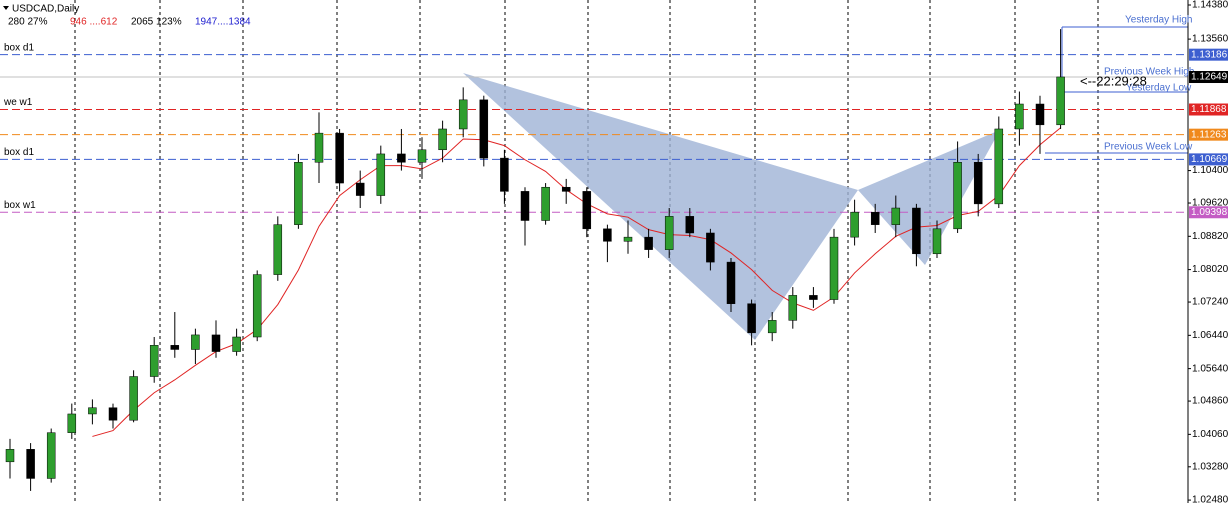 The width and height of the screenshot is (1228, 508). What do you see at coordinates (1210, 269) in the screenshot?
I see `y-tick-label: 1.08020` at bounding box center [1210, 269].